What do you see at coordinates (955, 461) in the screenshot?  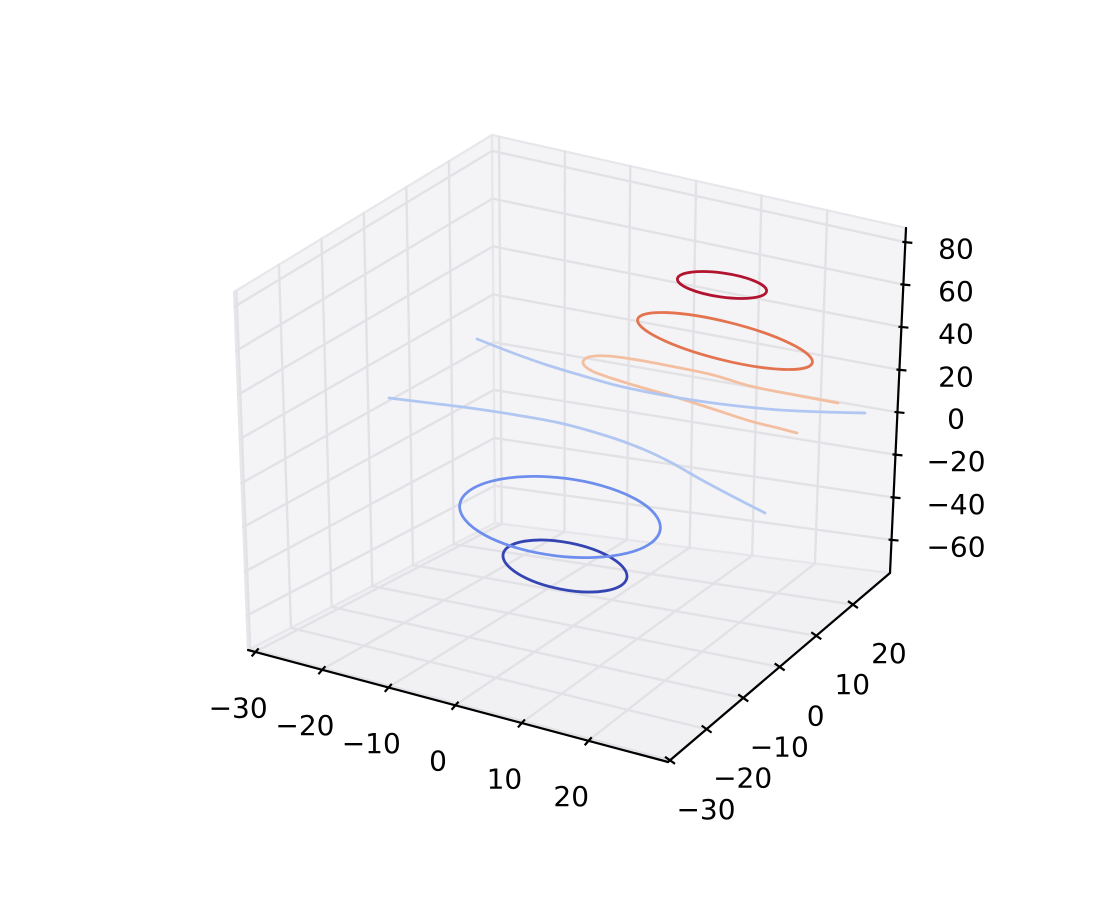 I see `z-tick-label: −20` at bounding box center [955, 461].